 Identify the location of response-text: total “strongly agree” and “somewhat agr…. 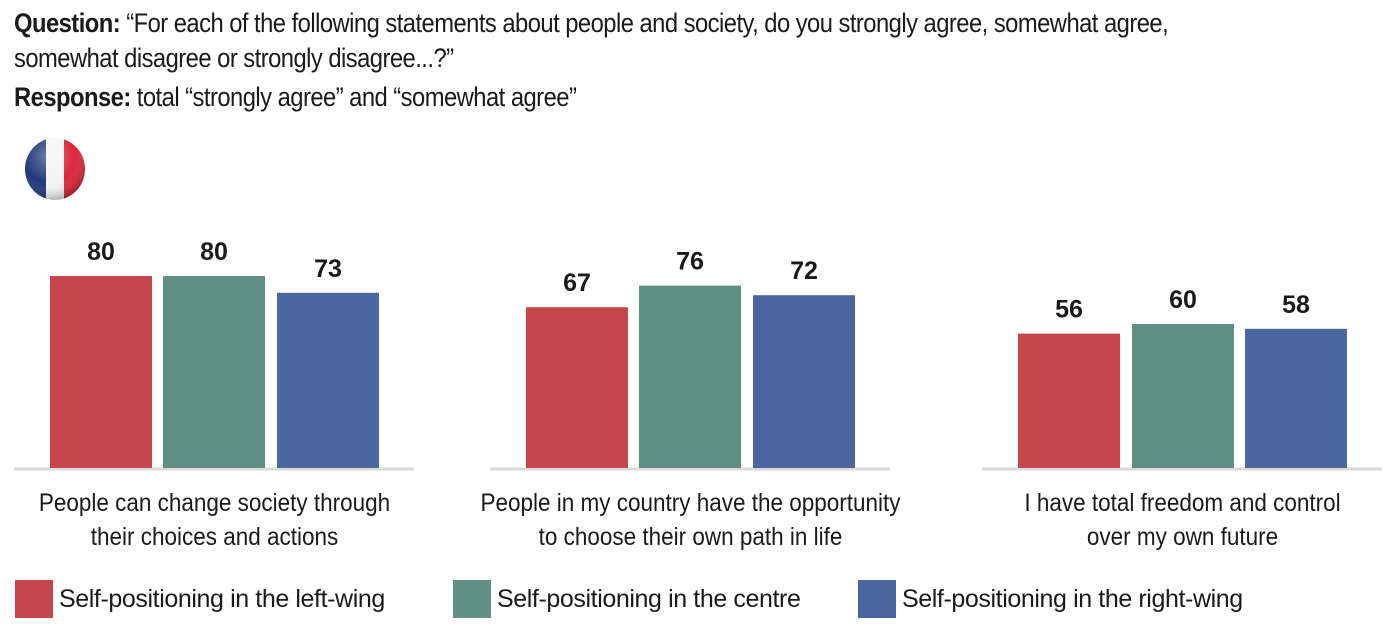
(356, 97).